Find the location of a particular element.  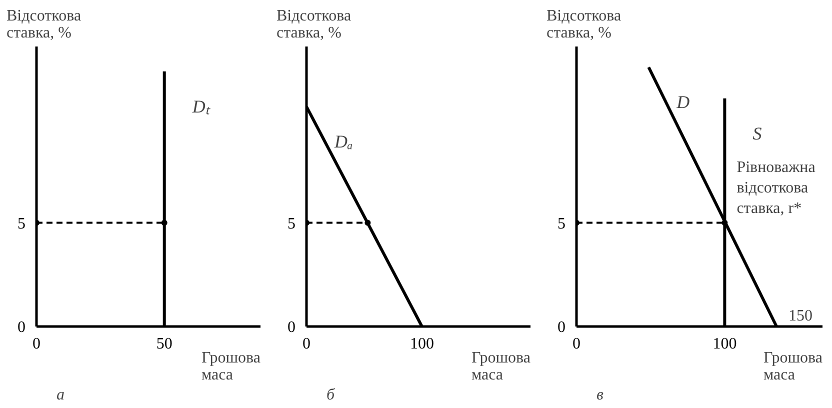

x-tick-label: 50 is located at coordinates (164, 344).